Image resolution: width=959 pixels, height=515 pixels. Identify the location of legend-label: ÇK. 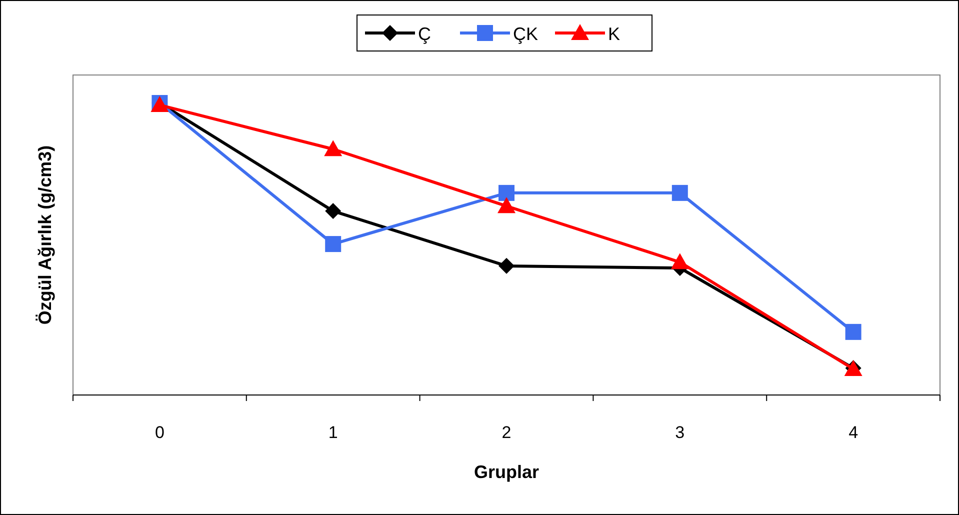
(525, 34).